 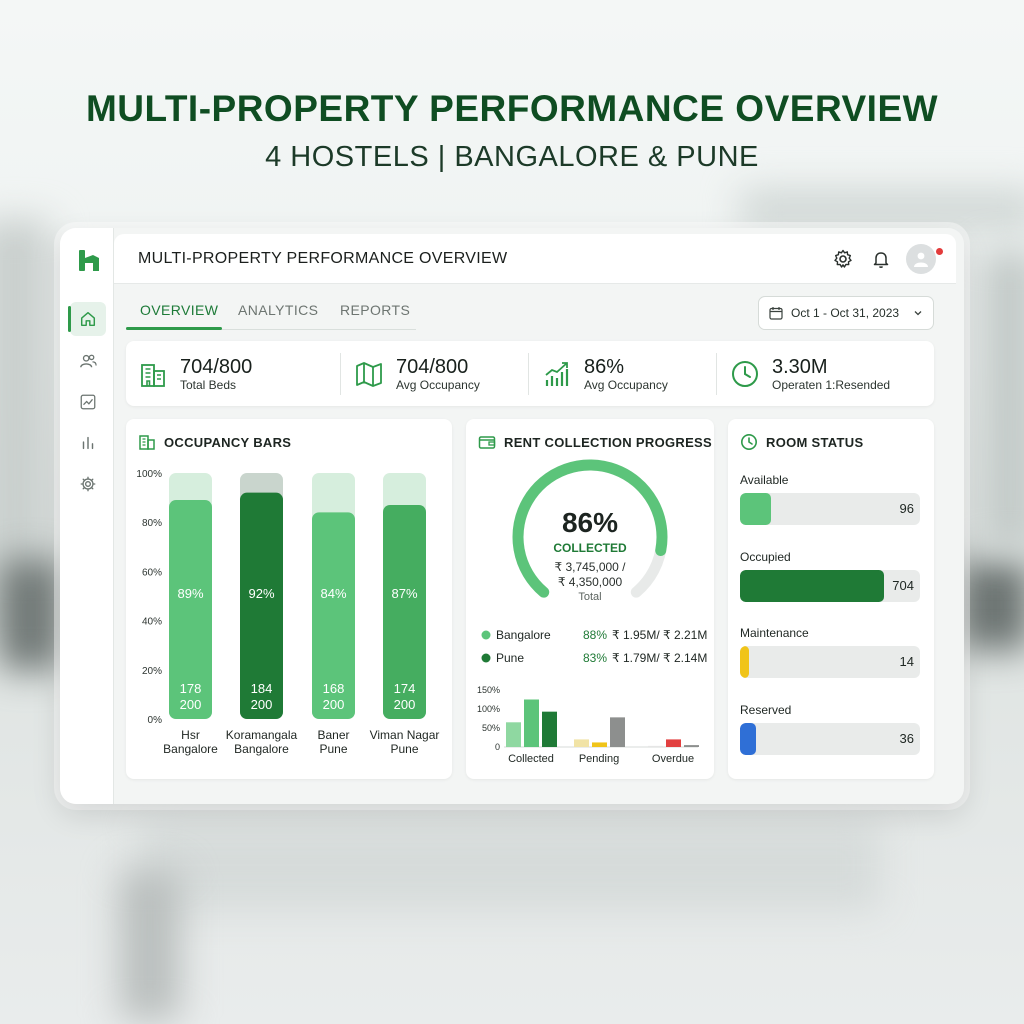 I want to click on legend-amount: ₹ 1.79M/ ₹ 2.14M, so click(x=659, y=658).